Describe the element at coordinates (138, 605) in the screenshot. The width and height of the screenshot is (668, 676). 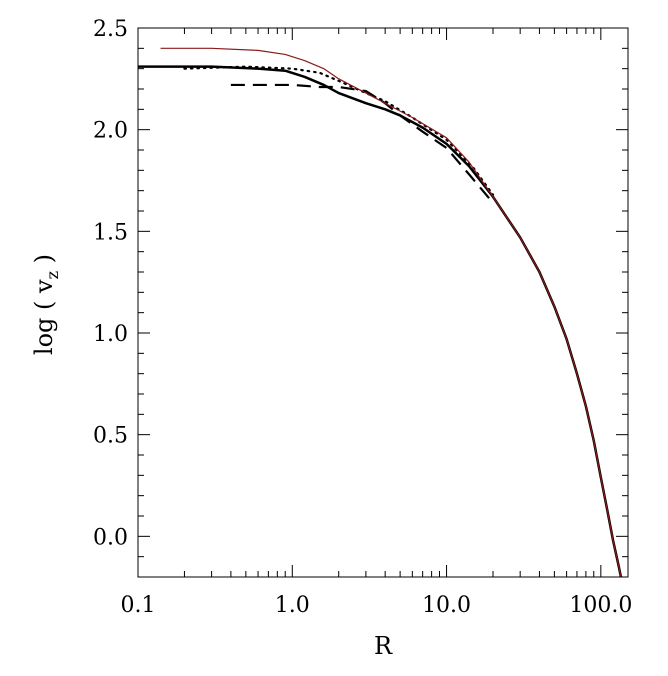
I see `x-tick-label: 0.1` at that location.